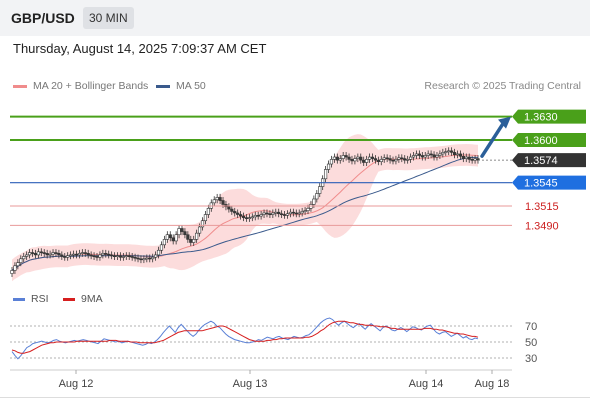  I want to click on rsi-ma-line, so click(245, 337).